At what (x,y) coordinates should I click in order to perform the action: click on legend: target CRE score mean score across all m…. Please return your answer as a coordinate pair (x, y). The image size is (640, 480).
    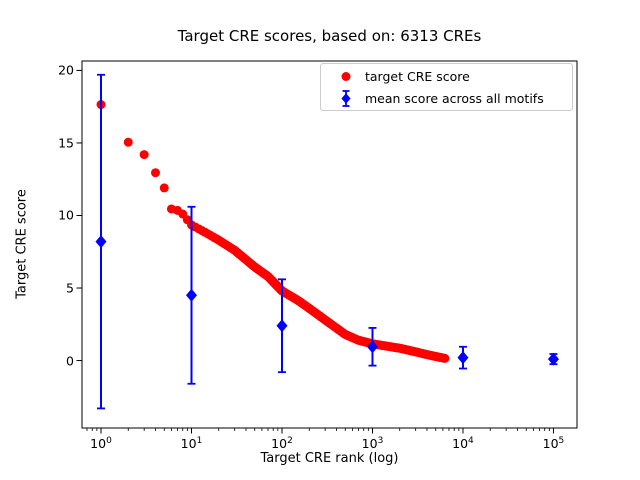
    Looking at the image, I should click on (446, 87).